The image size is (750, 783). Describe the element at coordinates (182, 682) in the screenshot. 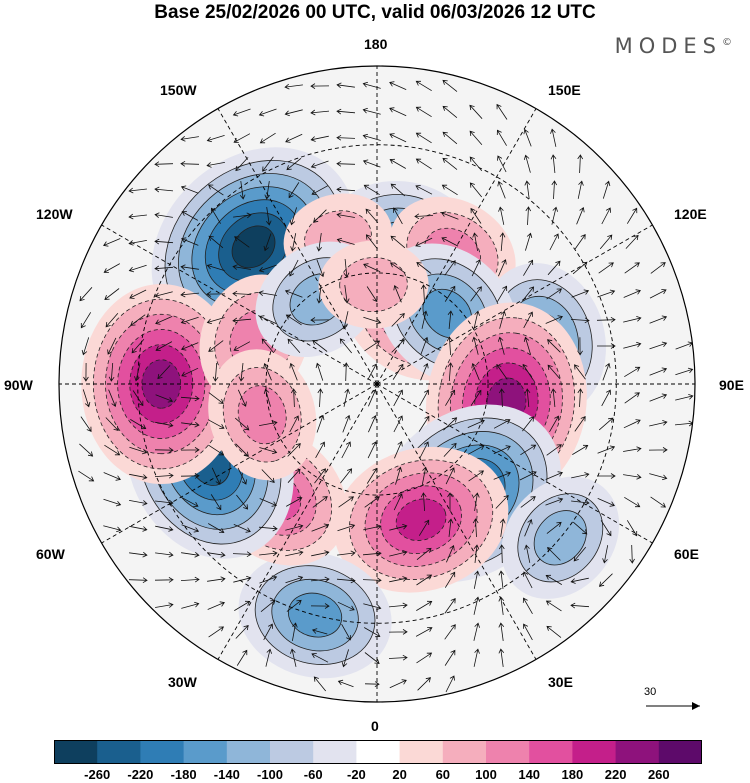

I see `label-30w: 30W` at that location.